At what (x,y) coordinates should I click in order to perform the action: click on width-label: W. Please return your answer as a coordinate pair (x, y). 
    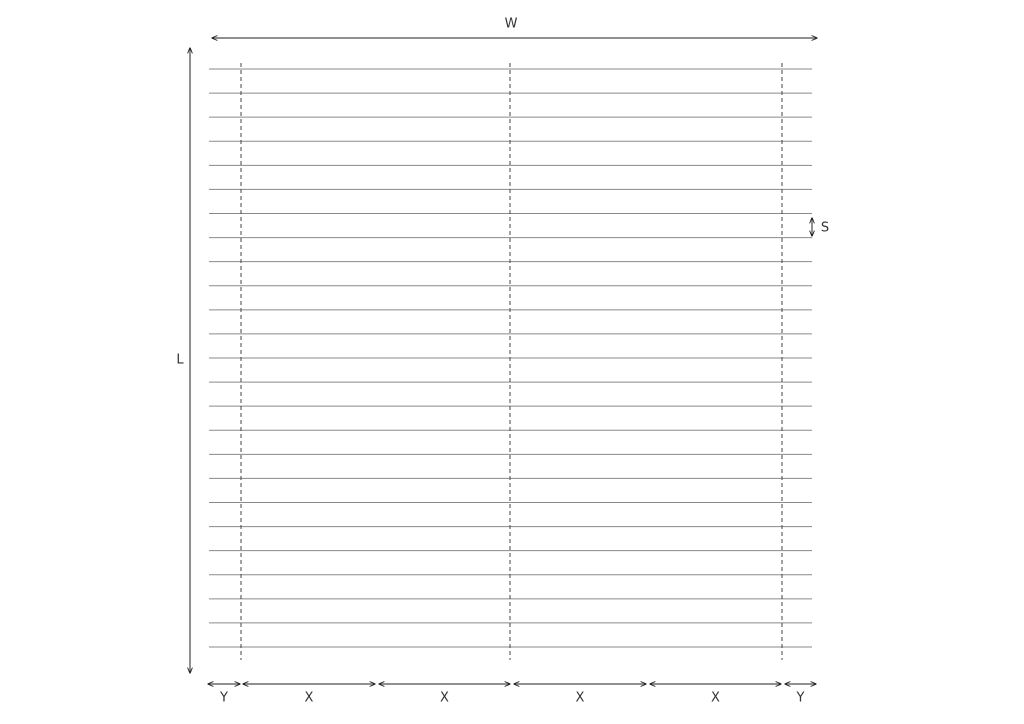
    Looking at the image, I should click on (511, 24).